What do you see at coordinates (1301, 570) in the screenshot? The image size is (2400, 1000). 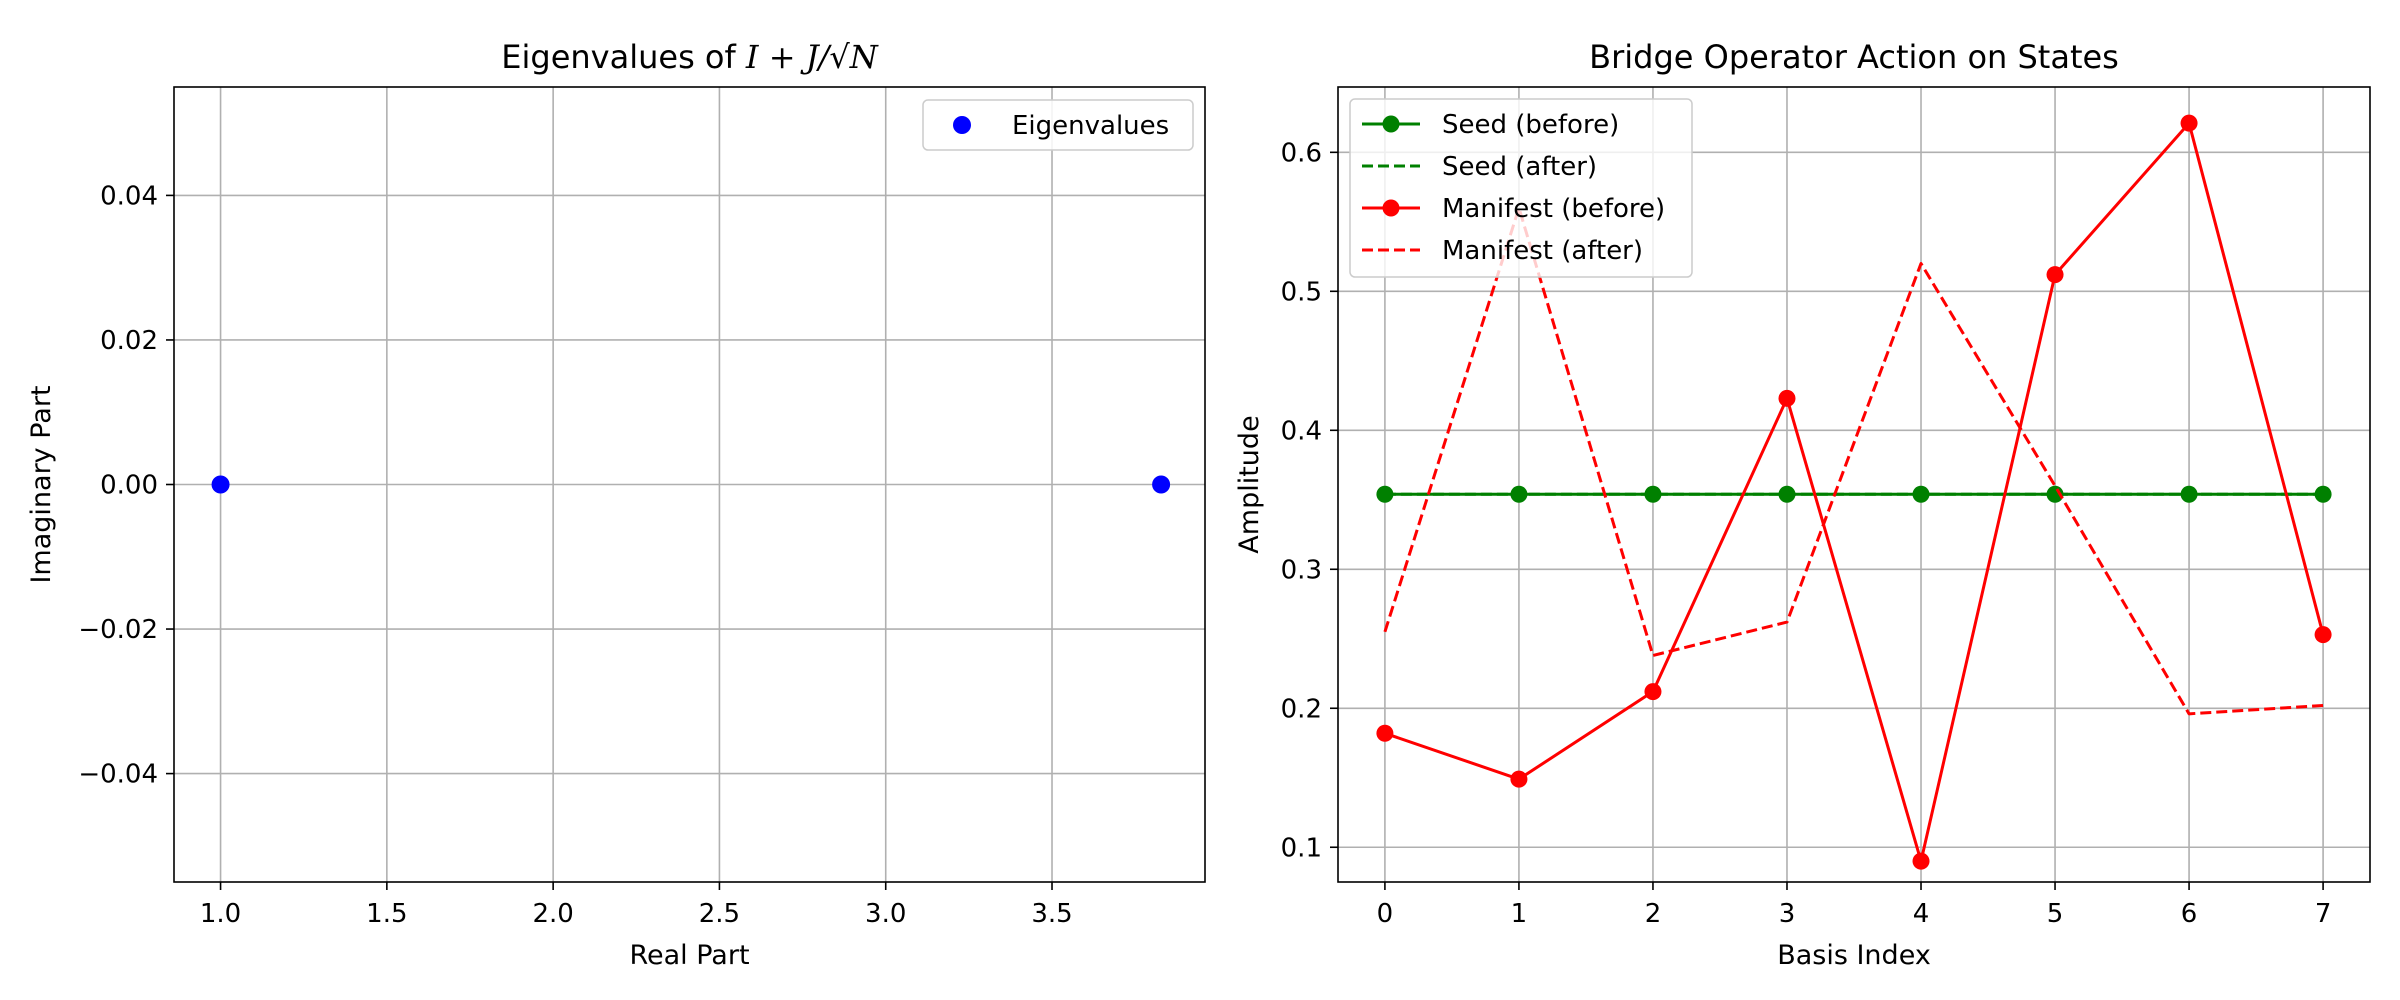 I see `y-tick-label: 0.3` at bounding box center [1301, 570].